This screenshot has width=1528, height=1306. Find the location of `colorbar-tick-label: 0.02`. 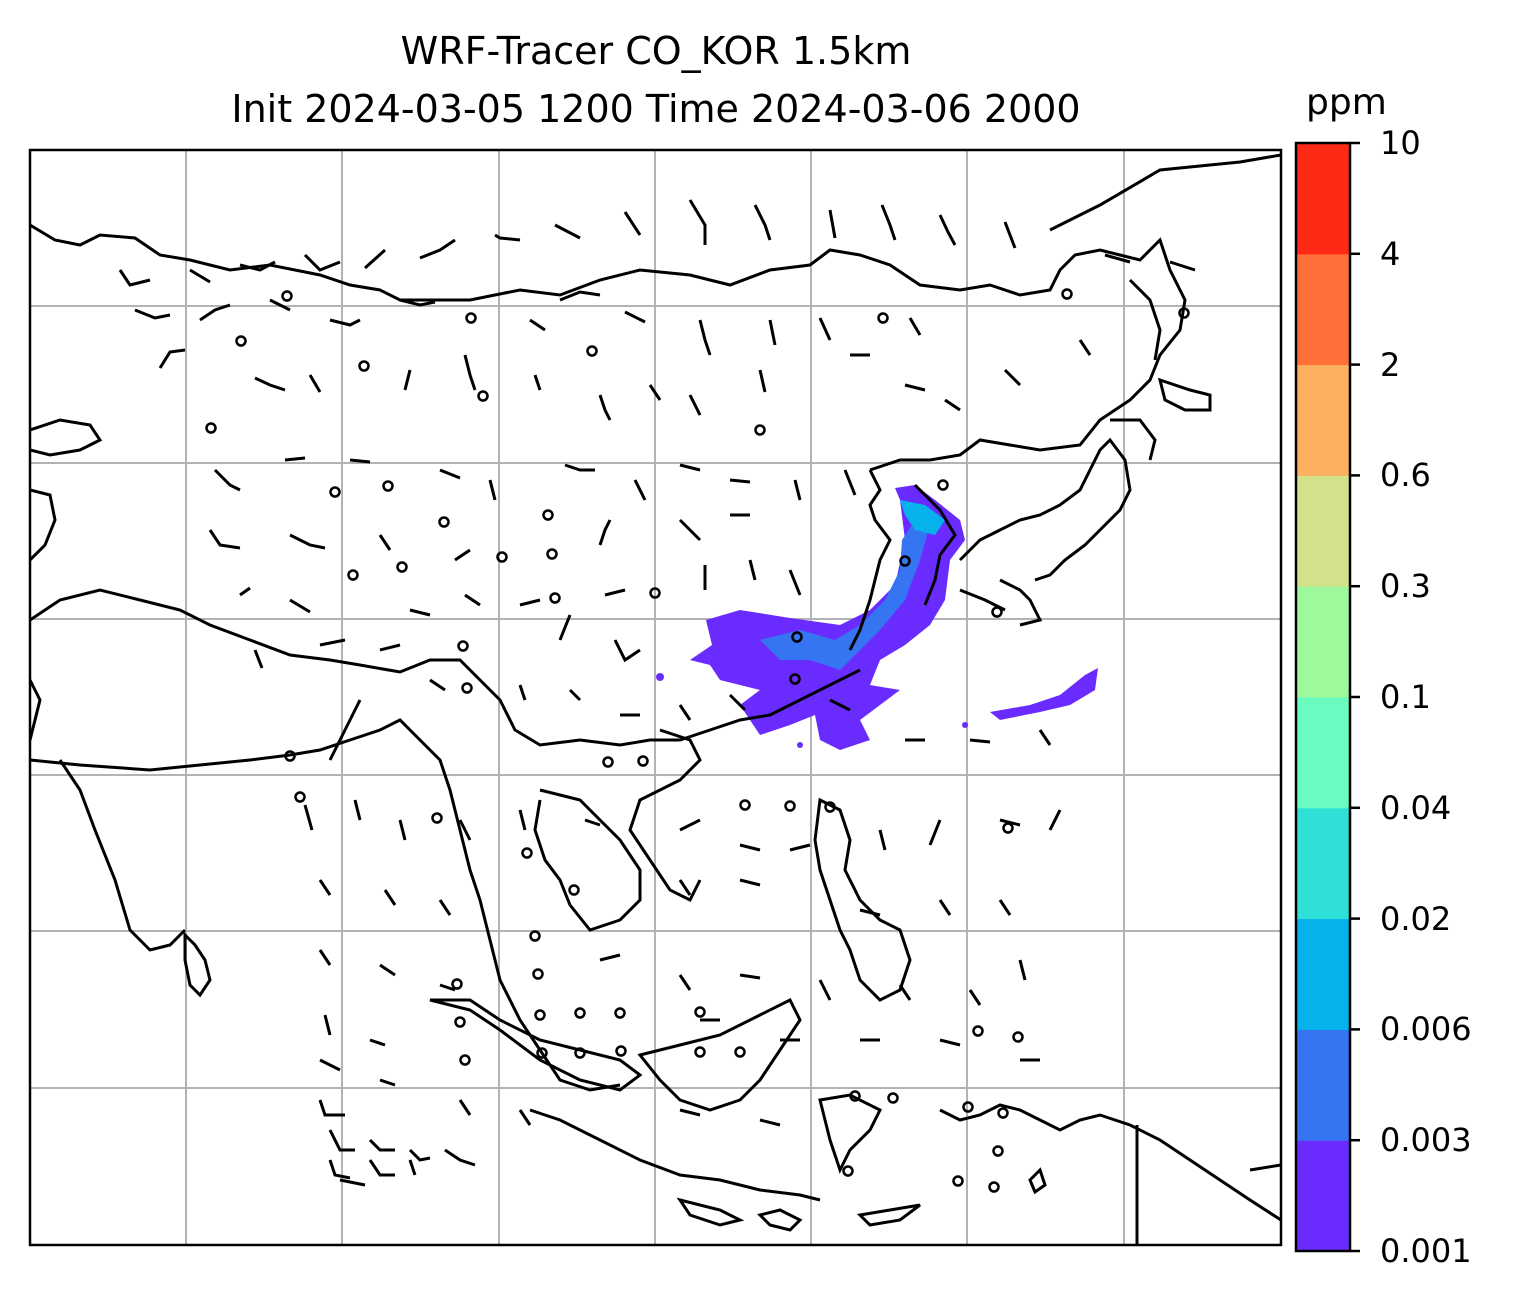

colorbar-tick-label: 0.02 is located at coordinates (1416, 918).